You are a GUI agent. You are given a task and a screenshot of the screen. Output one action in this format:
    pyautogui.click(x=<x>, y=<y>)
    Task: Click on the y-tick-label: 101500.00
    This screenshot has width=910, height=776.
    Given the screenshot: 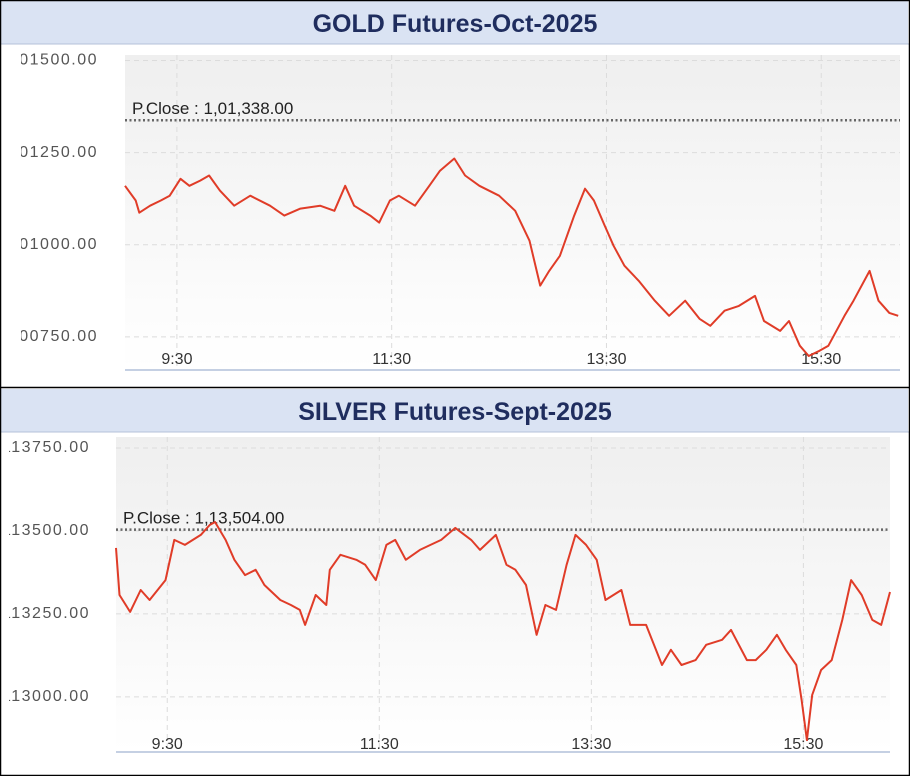 What is the action you would take?
    pyautogui.click(x=53, y=60)
    